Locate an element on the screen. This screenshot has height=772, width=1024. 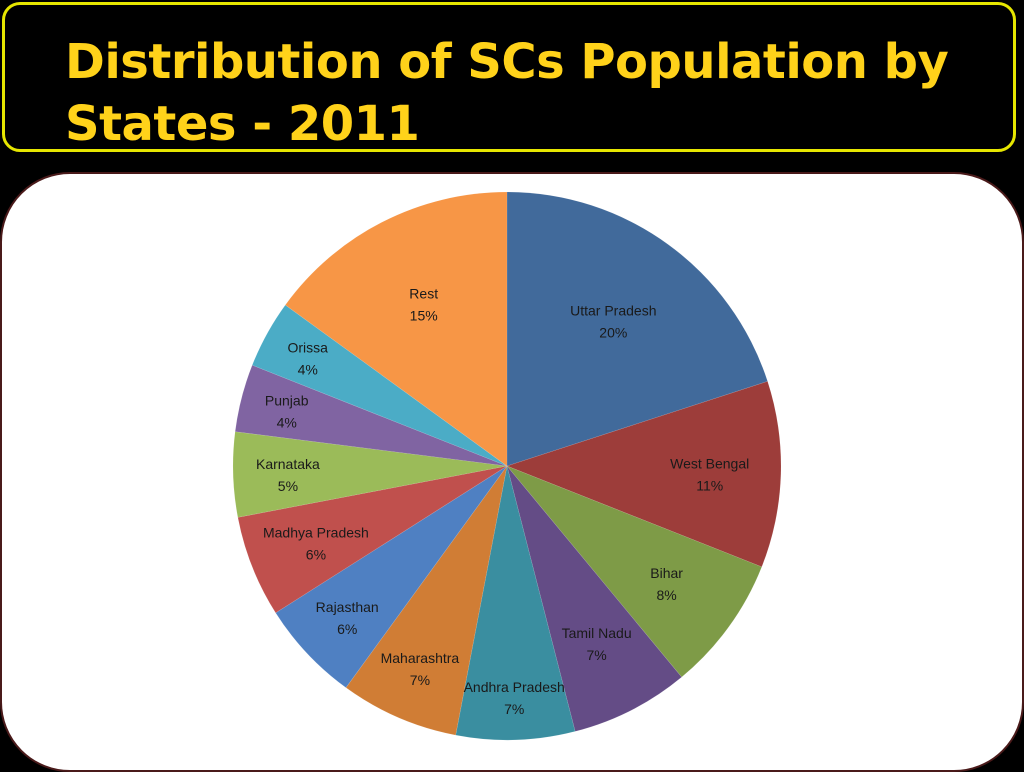
pie-slice-maharashtra is located at coordinates (426, 600).